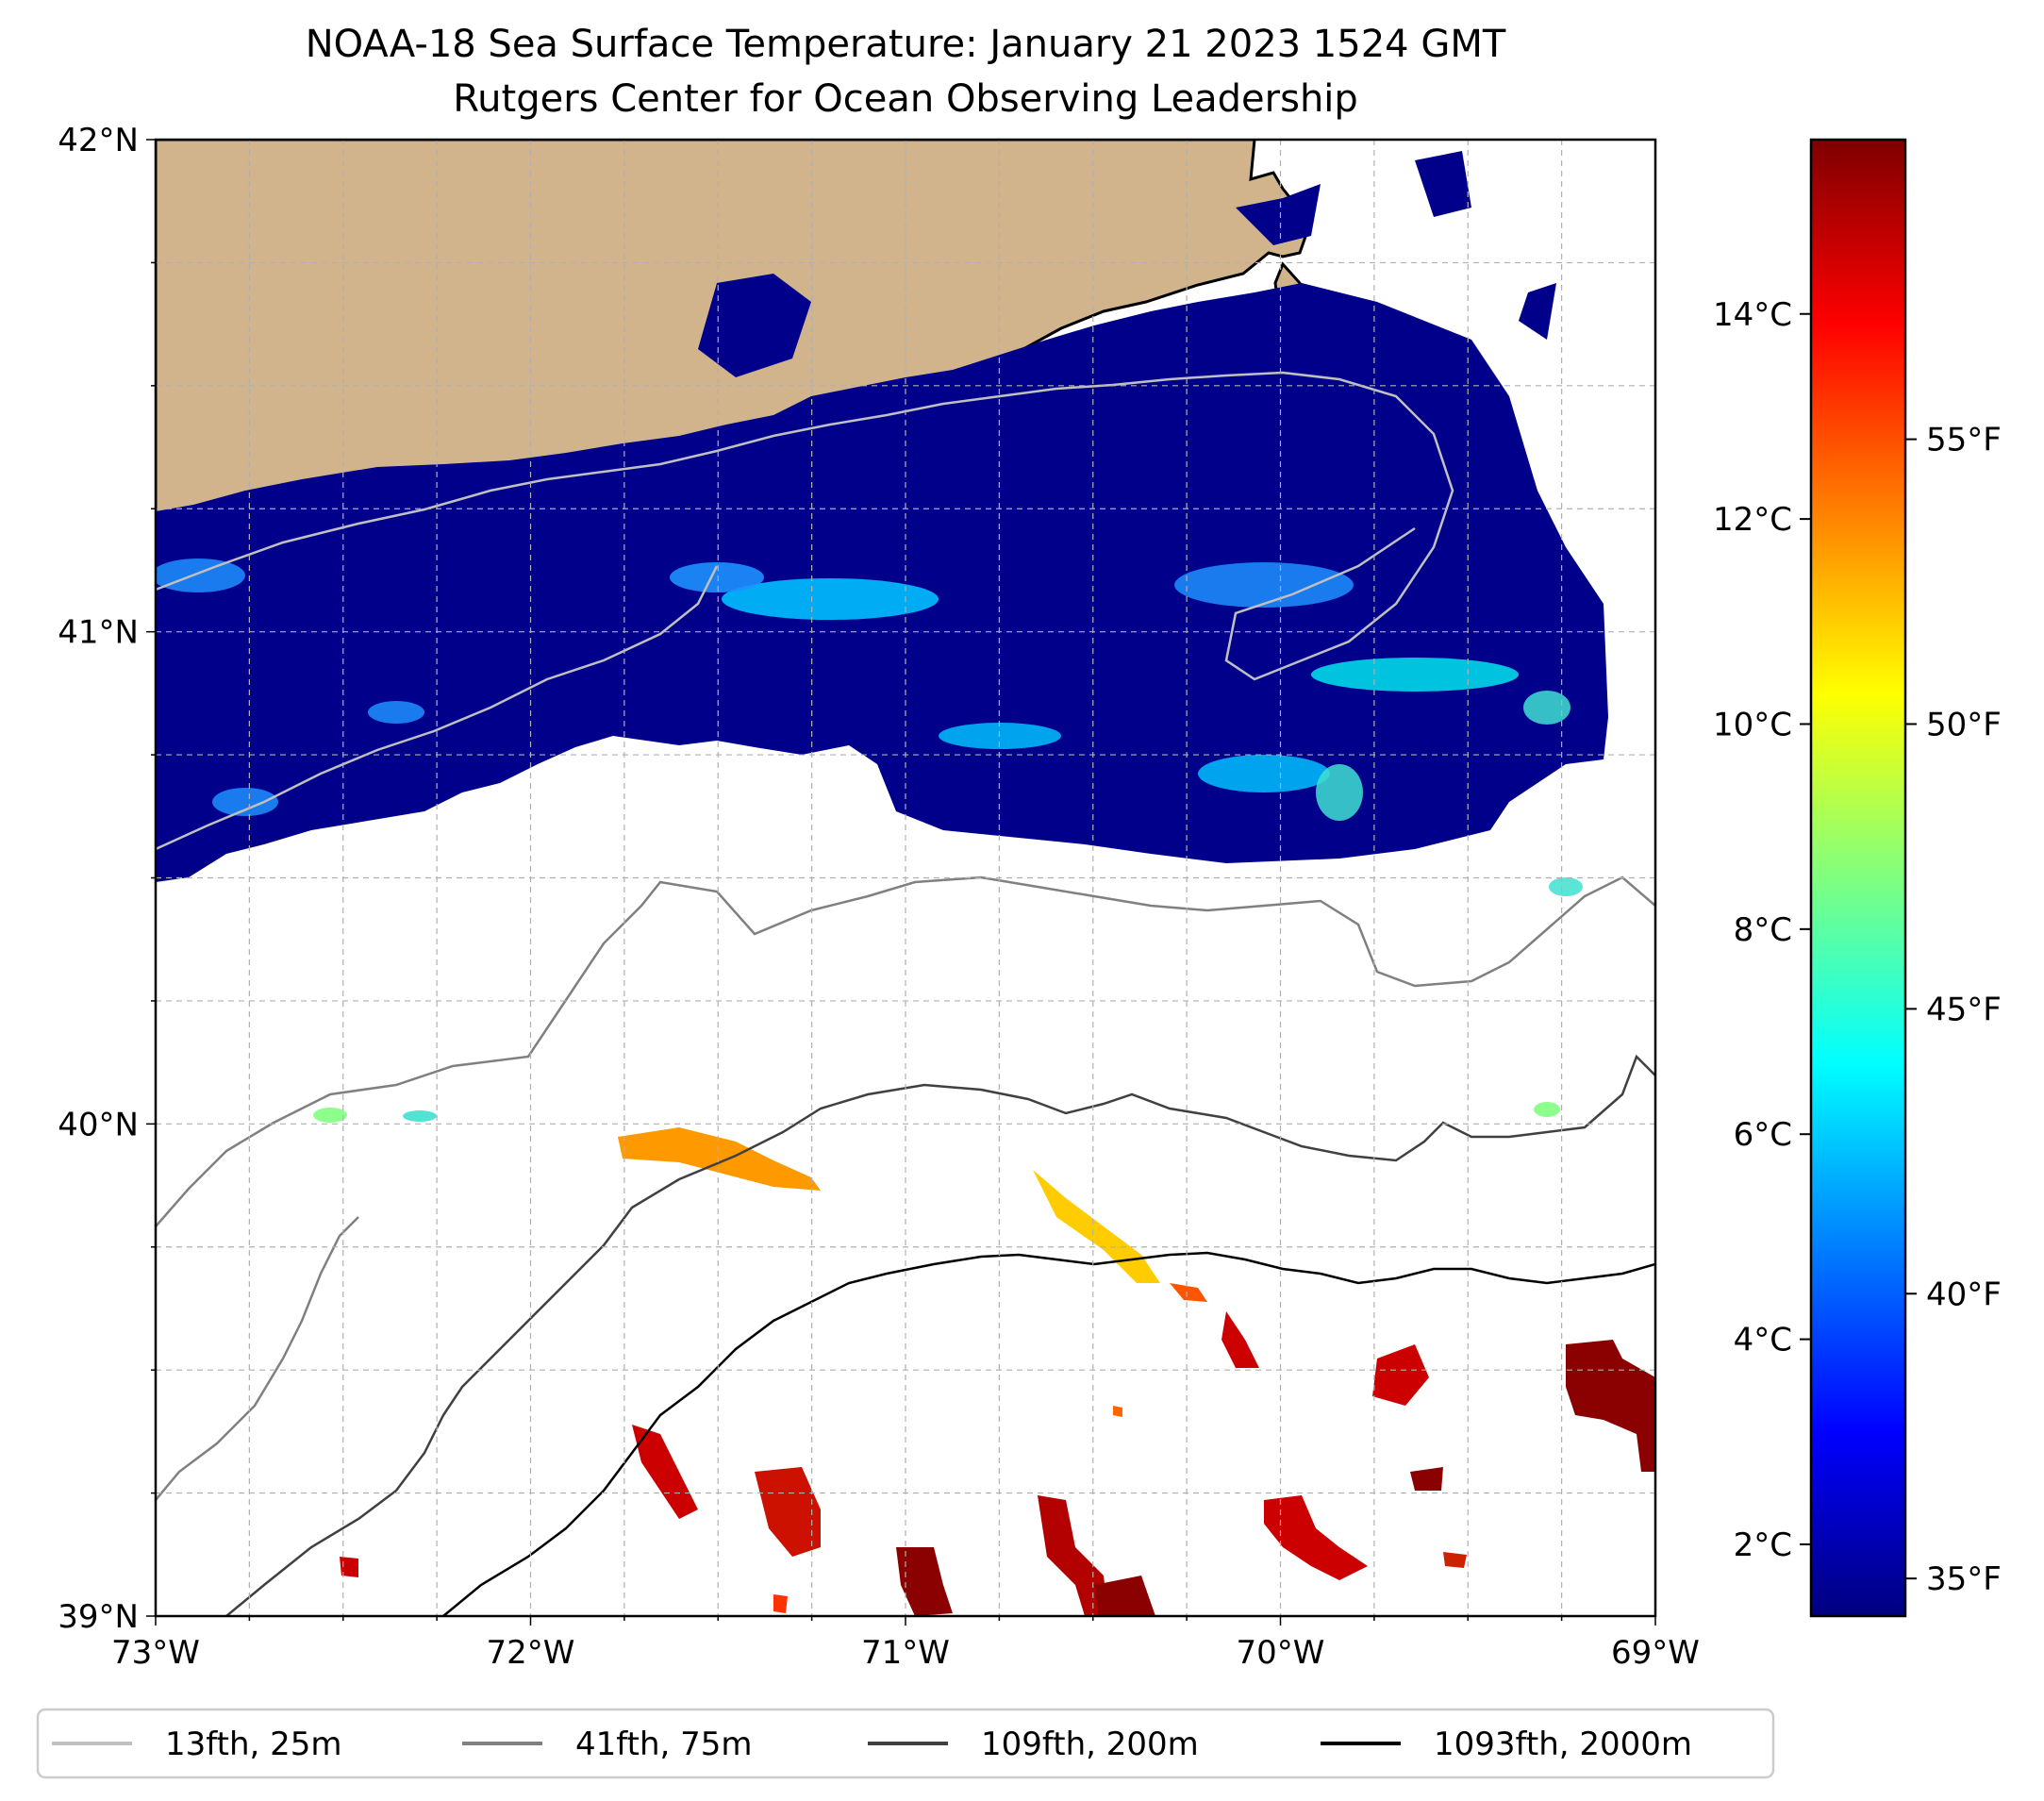 The height and width of the screenshot is (1801, 2044). Describe the element at coordinates (1753, 724) in the screenshot. I see `celsius-tick-label: 10°C` at that location.